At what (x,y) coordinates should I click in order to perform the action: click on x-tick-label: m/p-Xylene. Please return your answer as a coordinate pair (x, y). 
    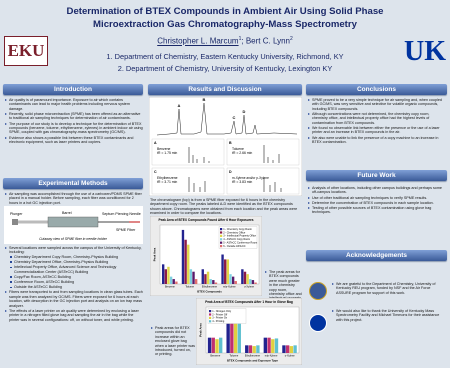
    Looking at the image, I should click on (229, 287).